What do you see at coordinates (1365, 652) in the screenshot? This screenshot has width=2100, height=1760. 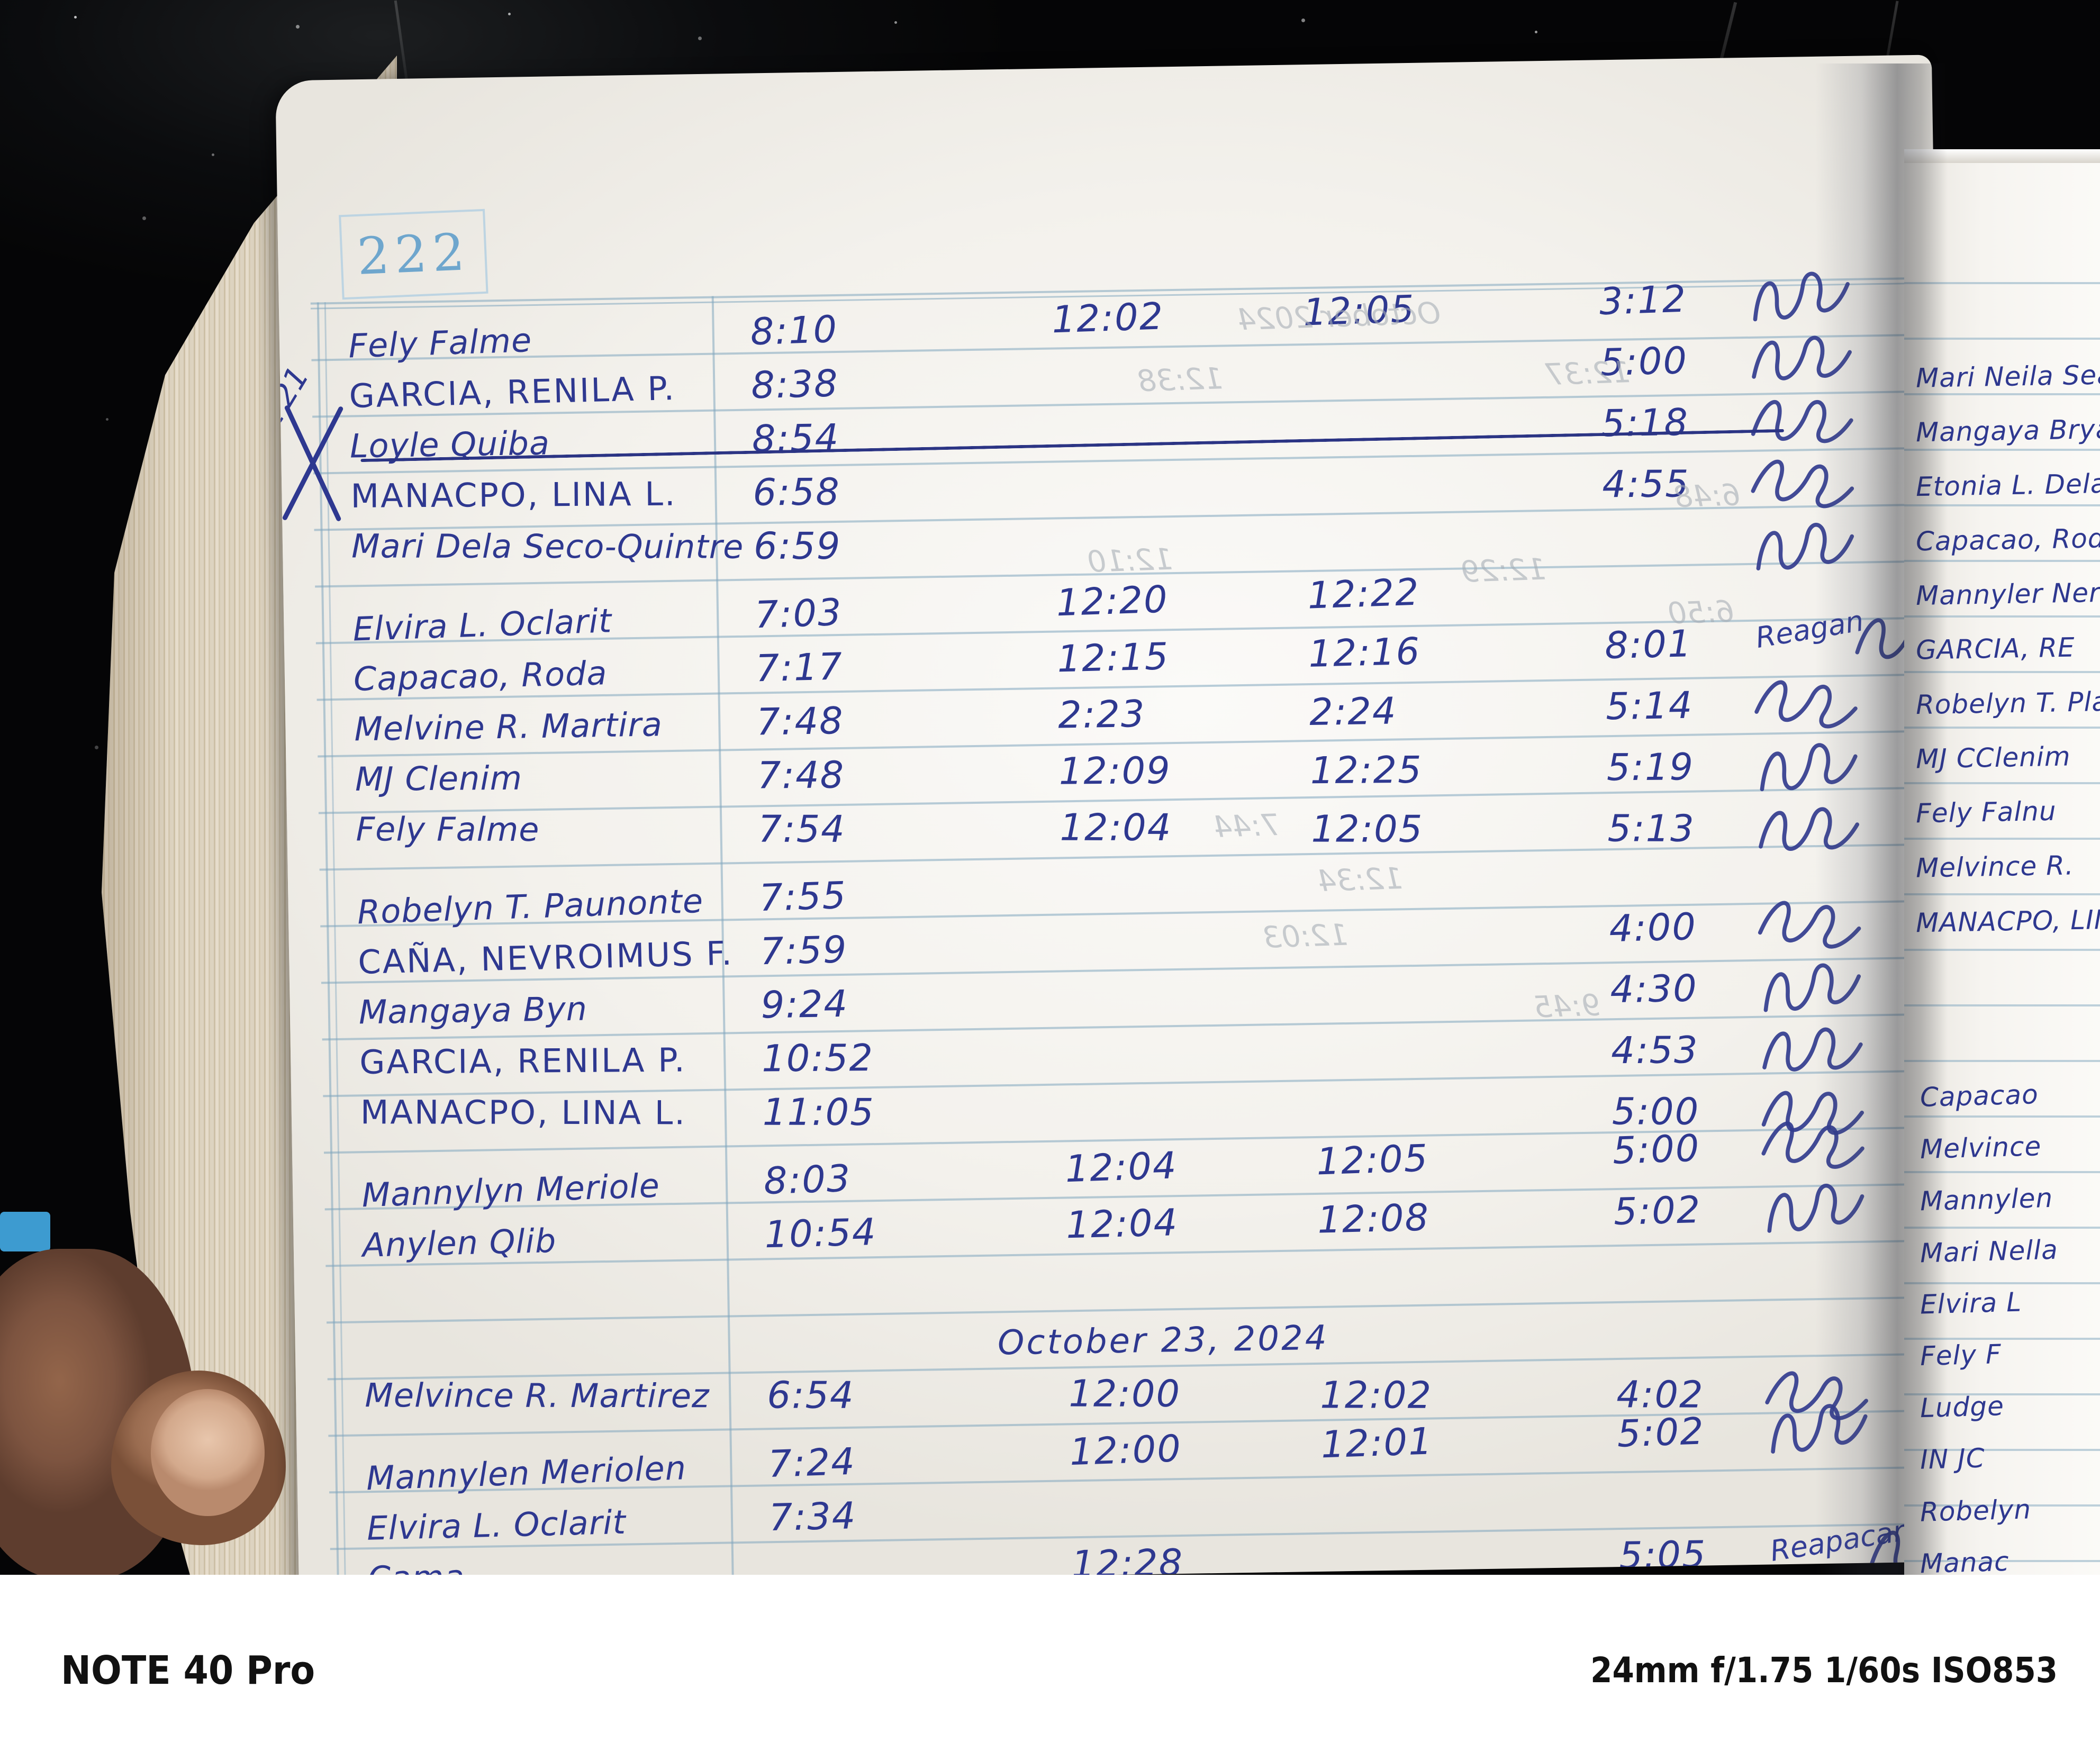 I see `time-in-noon-cell: 12:16` at bounding box center [1365, 652].